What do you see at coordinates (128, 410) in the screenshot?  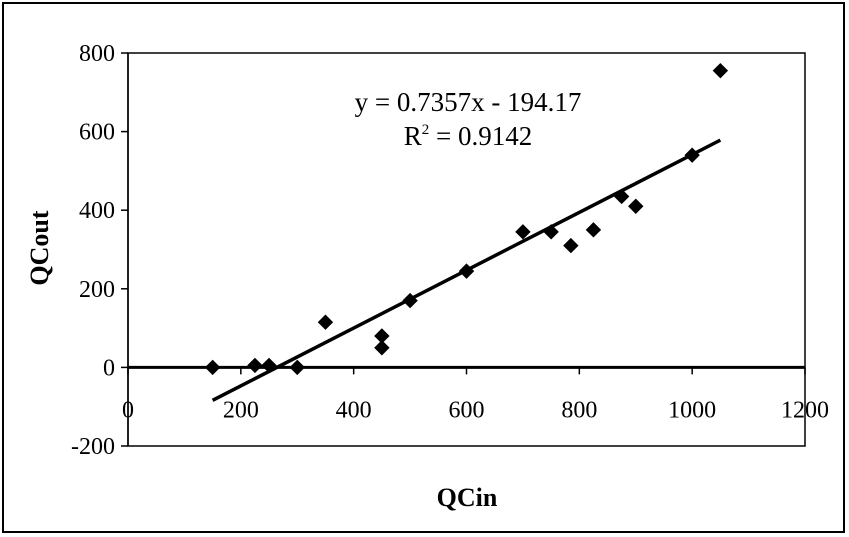 I see `x-tick-label: 0` at bounding box center [128, 410].